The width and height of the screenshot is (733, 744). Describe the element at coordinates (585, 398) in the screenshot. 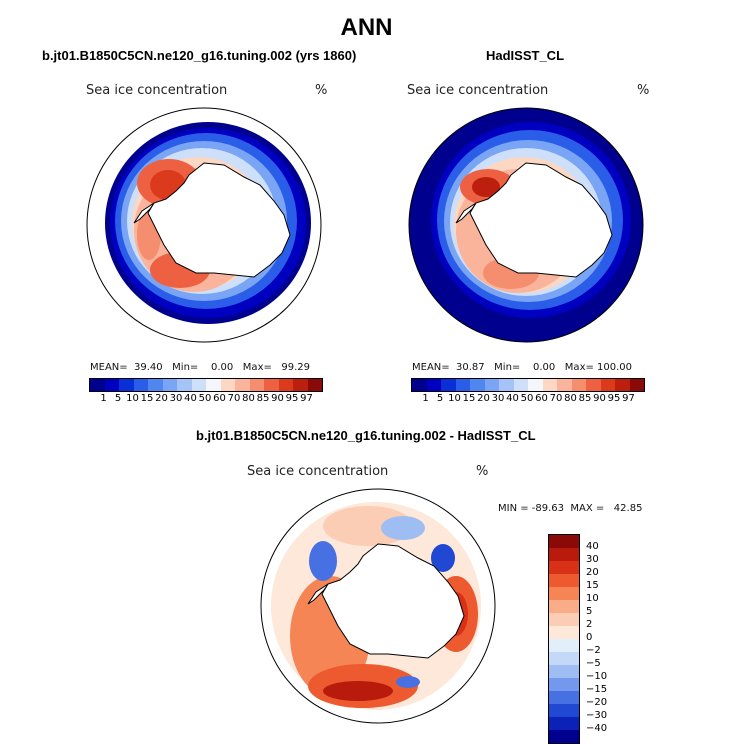

I see `obs-colorbar-tick-label: 85` at that location.